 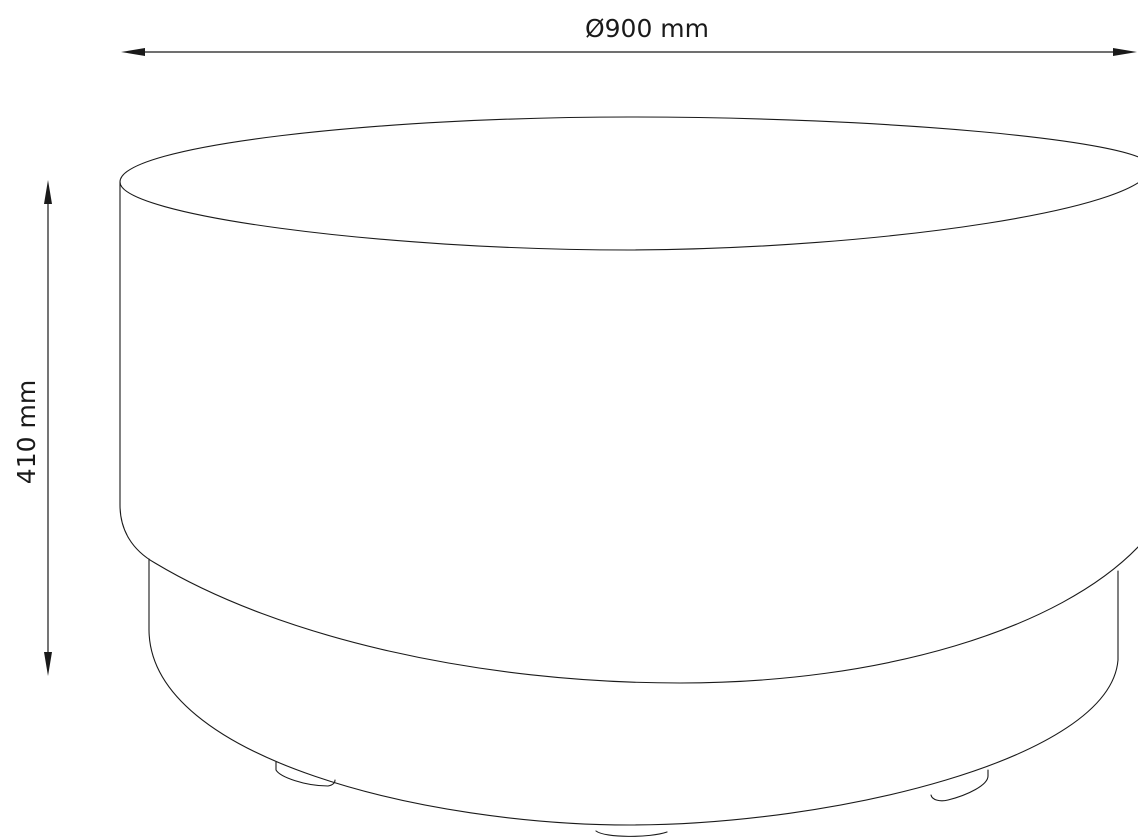 What do you see at coordinates (48, 192) in the screenshot?
I see `height-arrow-top` at bounding box center [48, 192].